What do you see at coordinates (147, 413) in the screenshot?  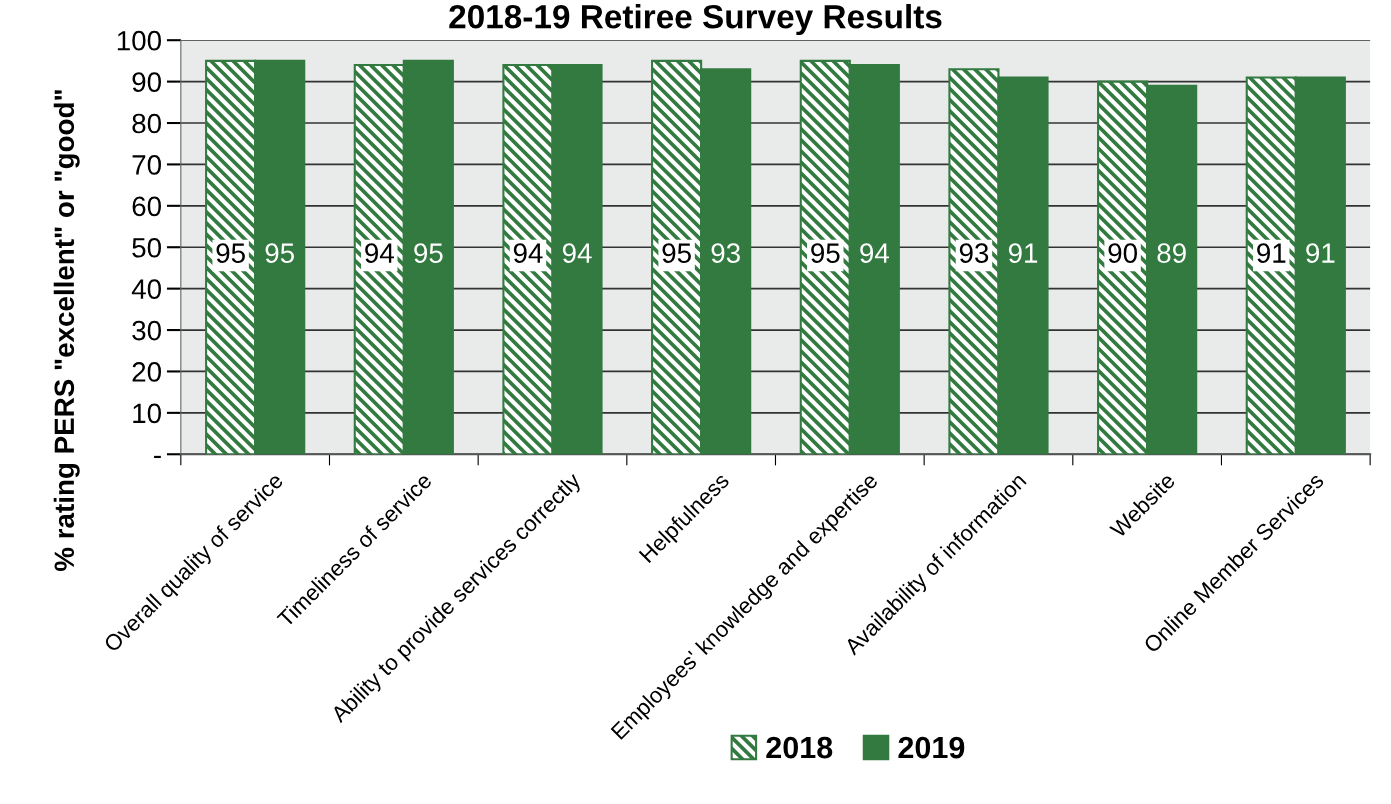 I see `y-tick-label: 10` at bounding box center [147, 413].